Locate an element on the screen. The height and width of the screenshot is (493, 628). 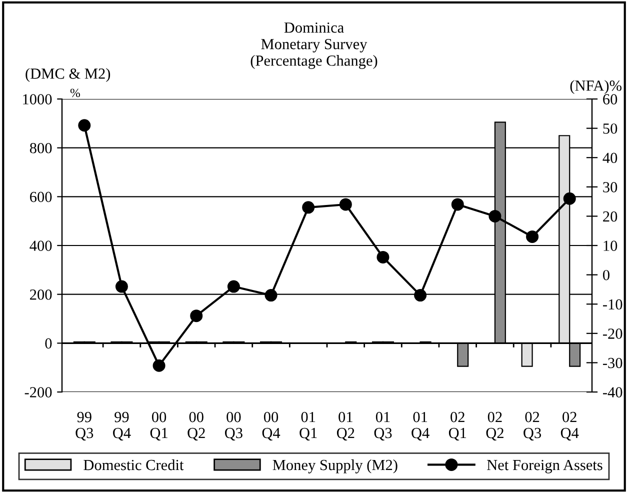
legend-label: Money Supply (M2) is located at coordinates (335, 466).